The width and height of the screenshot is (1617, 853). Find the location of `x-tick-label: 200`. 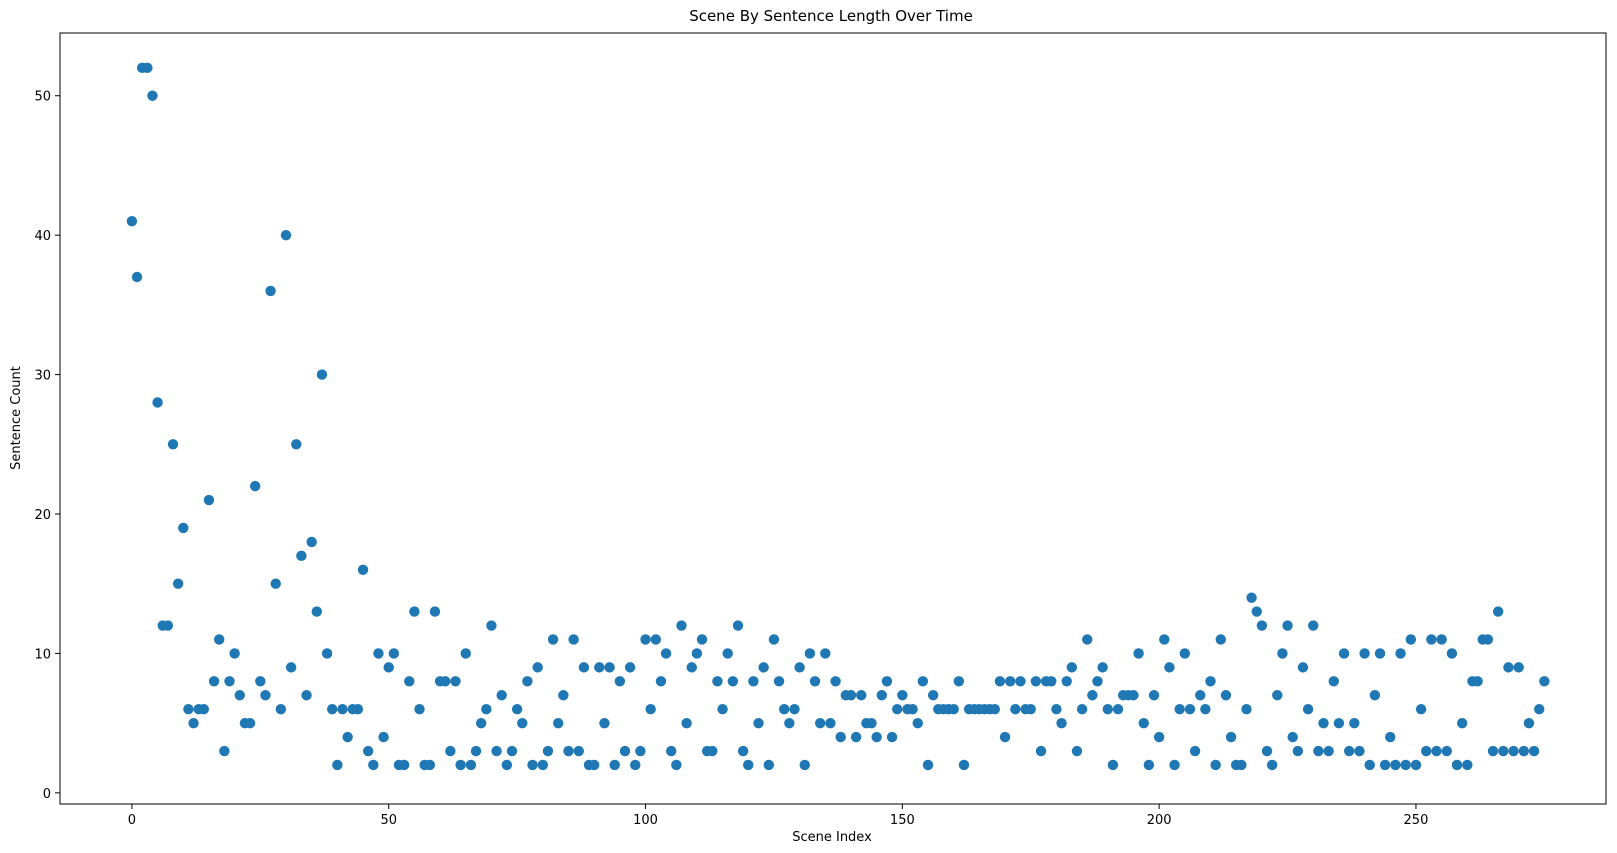

x-tick-label: 200 is located at coordinates (1159, 820).